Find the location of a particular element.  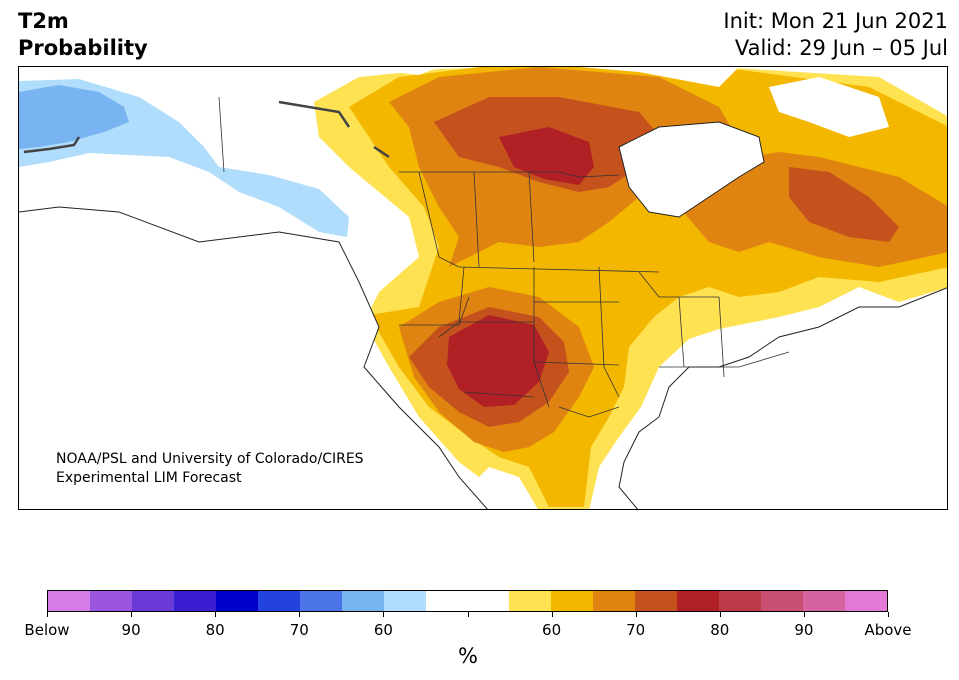

valid-date: Valid: 29 Jun – 05 Jul is located at coordinates (841, 48).